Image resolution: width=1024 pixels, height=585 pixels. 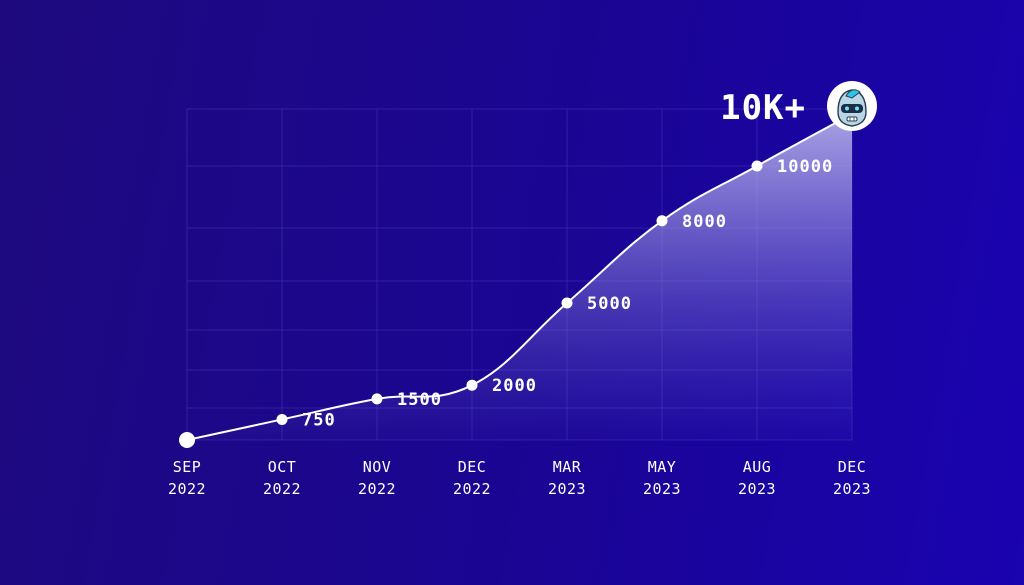 What do you see at coordinates (282, 467) in the screenshot?
I see `x-tick-label: OCT` at bounding box center [282, 467].